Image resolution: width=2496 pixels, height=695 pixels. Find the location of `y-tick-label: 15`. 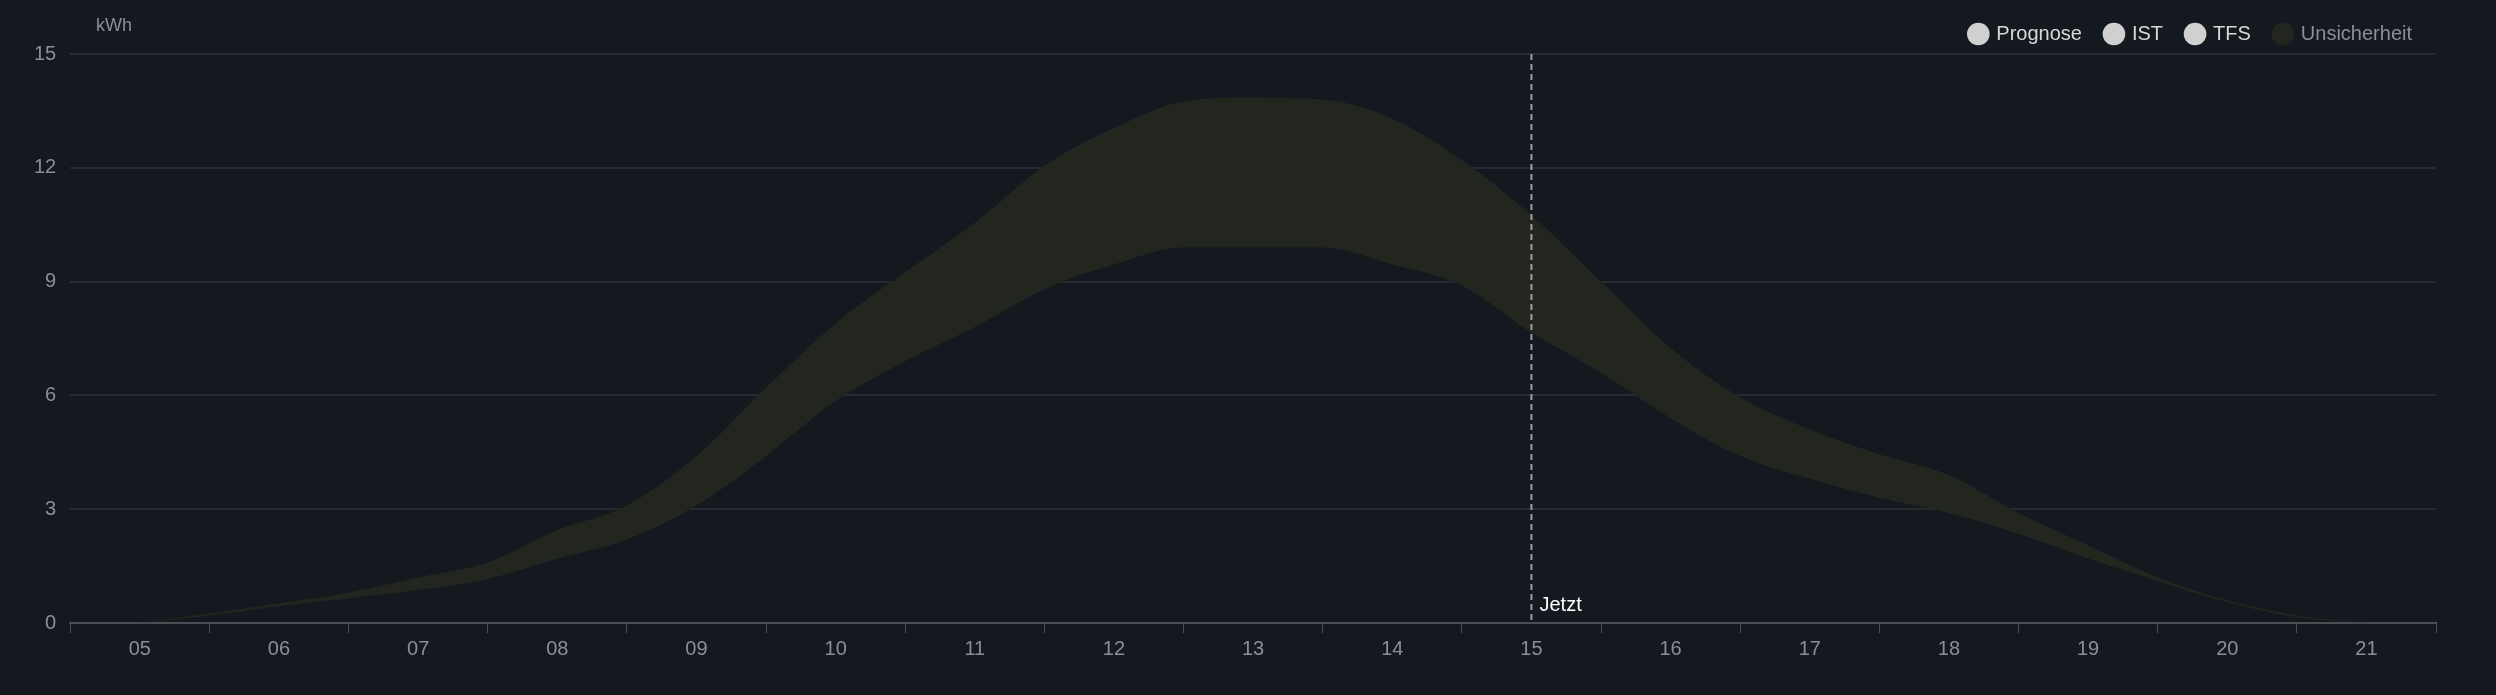

y-tick-label: 15 is located at coordinates (45, 52).